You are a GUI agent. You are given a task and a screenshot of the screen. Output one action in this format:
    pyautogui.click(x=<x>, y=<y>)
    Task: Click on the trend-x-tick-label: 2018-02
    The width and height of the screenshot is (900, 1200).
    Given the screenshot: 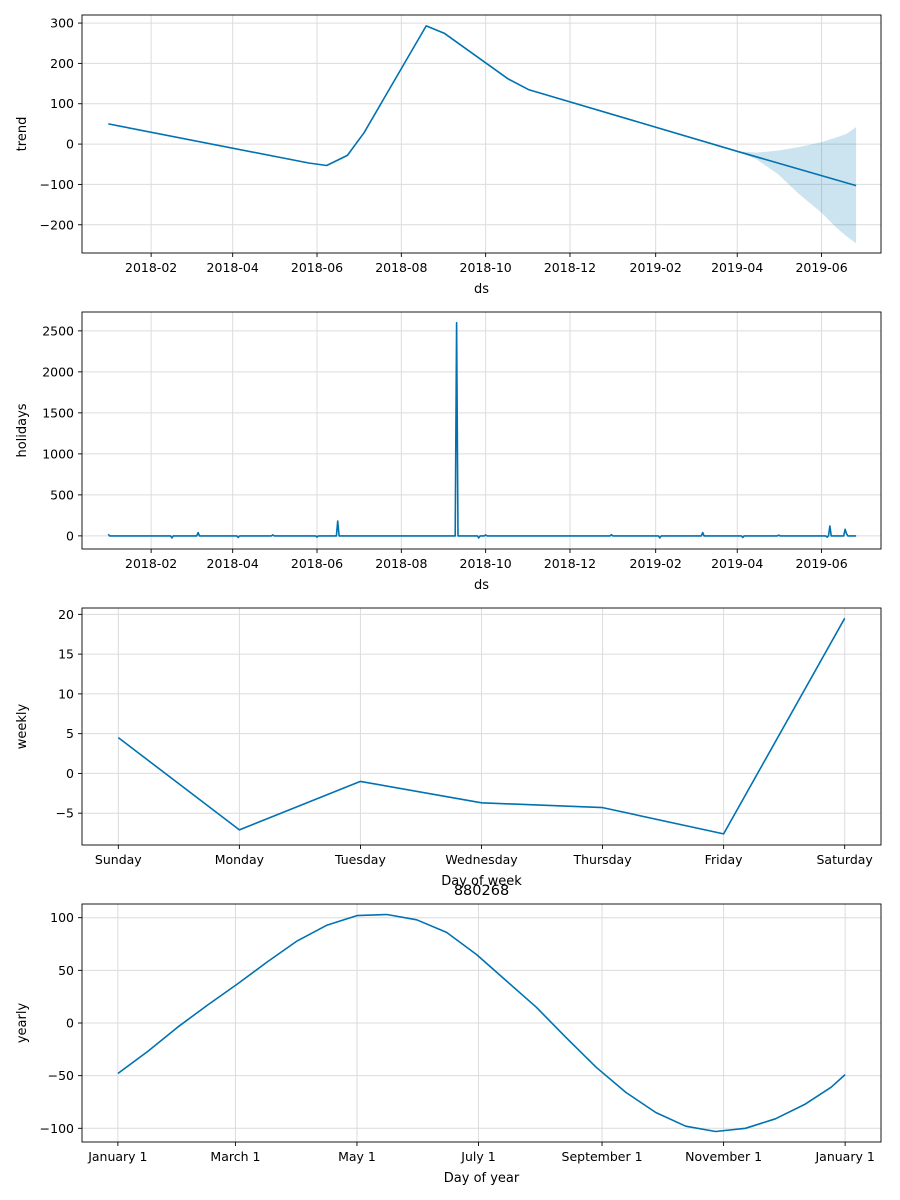 What is the action you would take?
    pyautogui.click(x=151, y=267)
    